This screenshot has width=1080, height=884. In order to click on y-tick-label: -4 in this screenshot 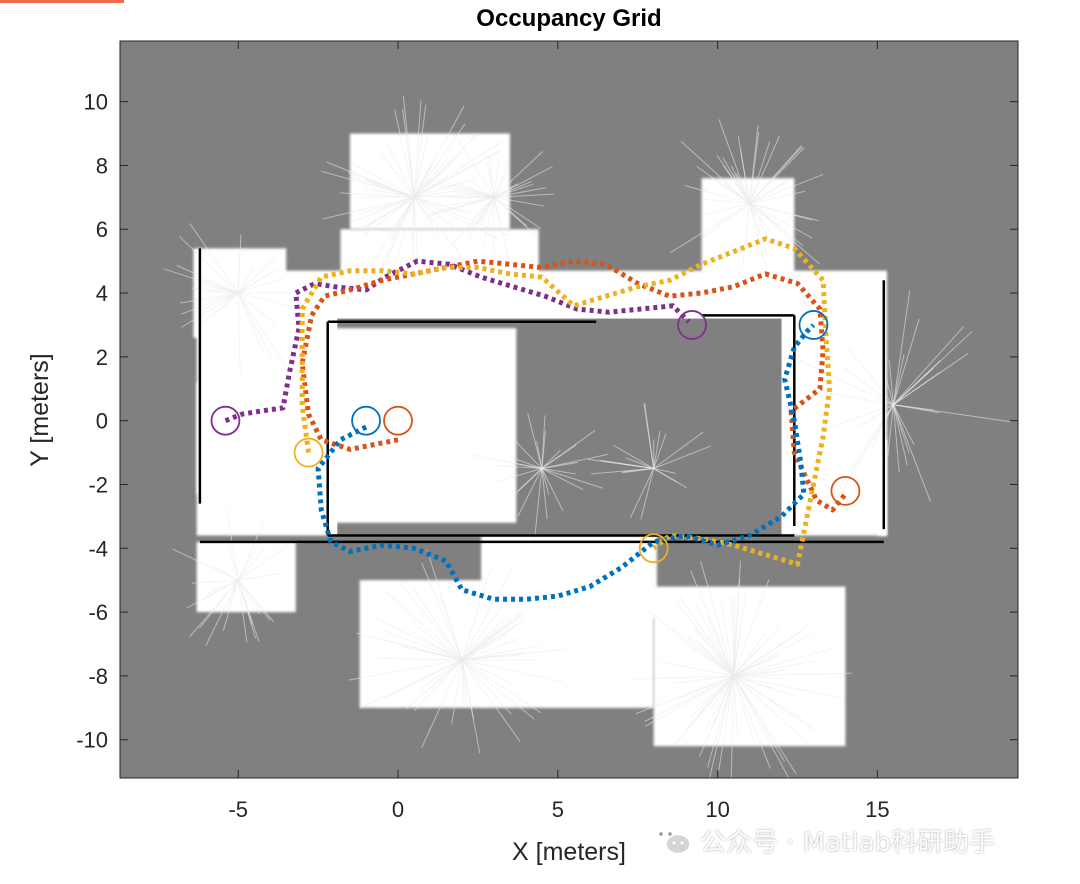, I will do `click(98, 548)`.